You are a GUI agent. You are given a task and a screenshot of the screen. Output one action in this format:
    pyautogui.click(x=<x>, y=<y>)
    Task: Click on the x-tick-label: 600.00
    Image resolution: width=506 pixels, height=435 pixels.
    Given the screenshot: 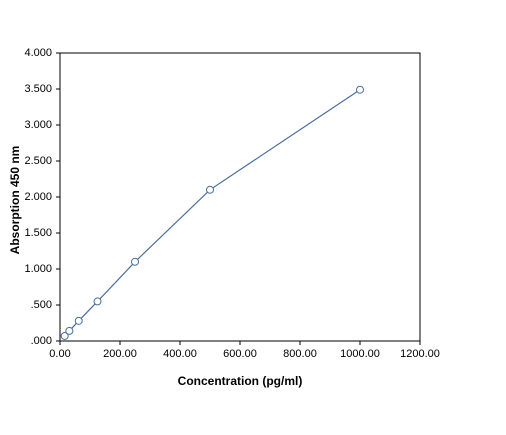 What is the action you would take?
    pyautogui.click(x=240, y=354)
    